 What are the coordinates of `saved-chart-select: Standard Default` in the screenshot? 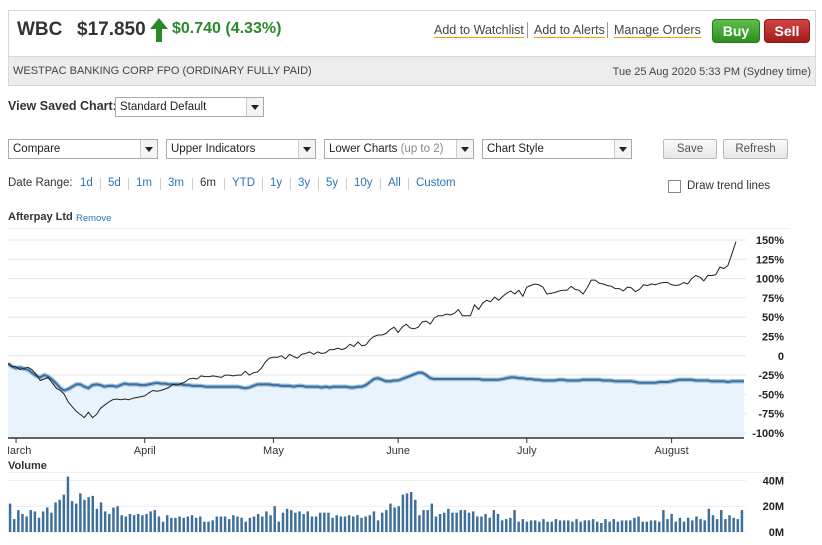 It's located at (189, 107).